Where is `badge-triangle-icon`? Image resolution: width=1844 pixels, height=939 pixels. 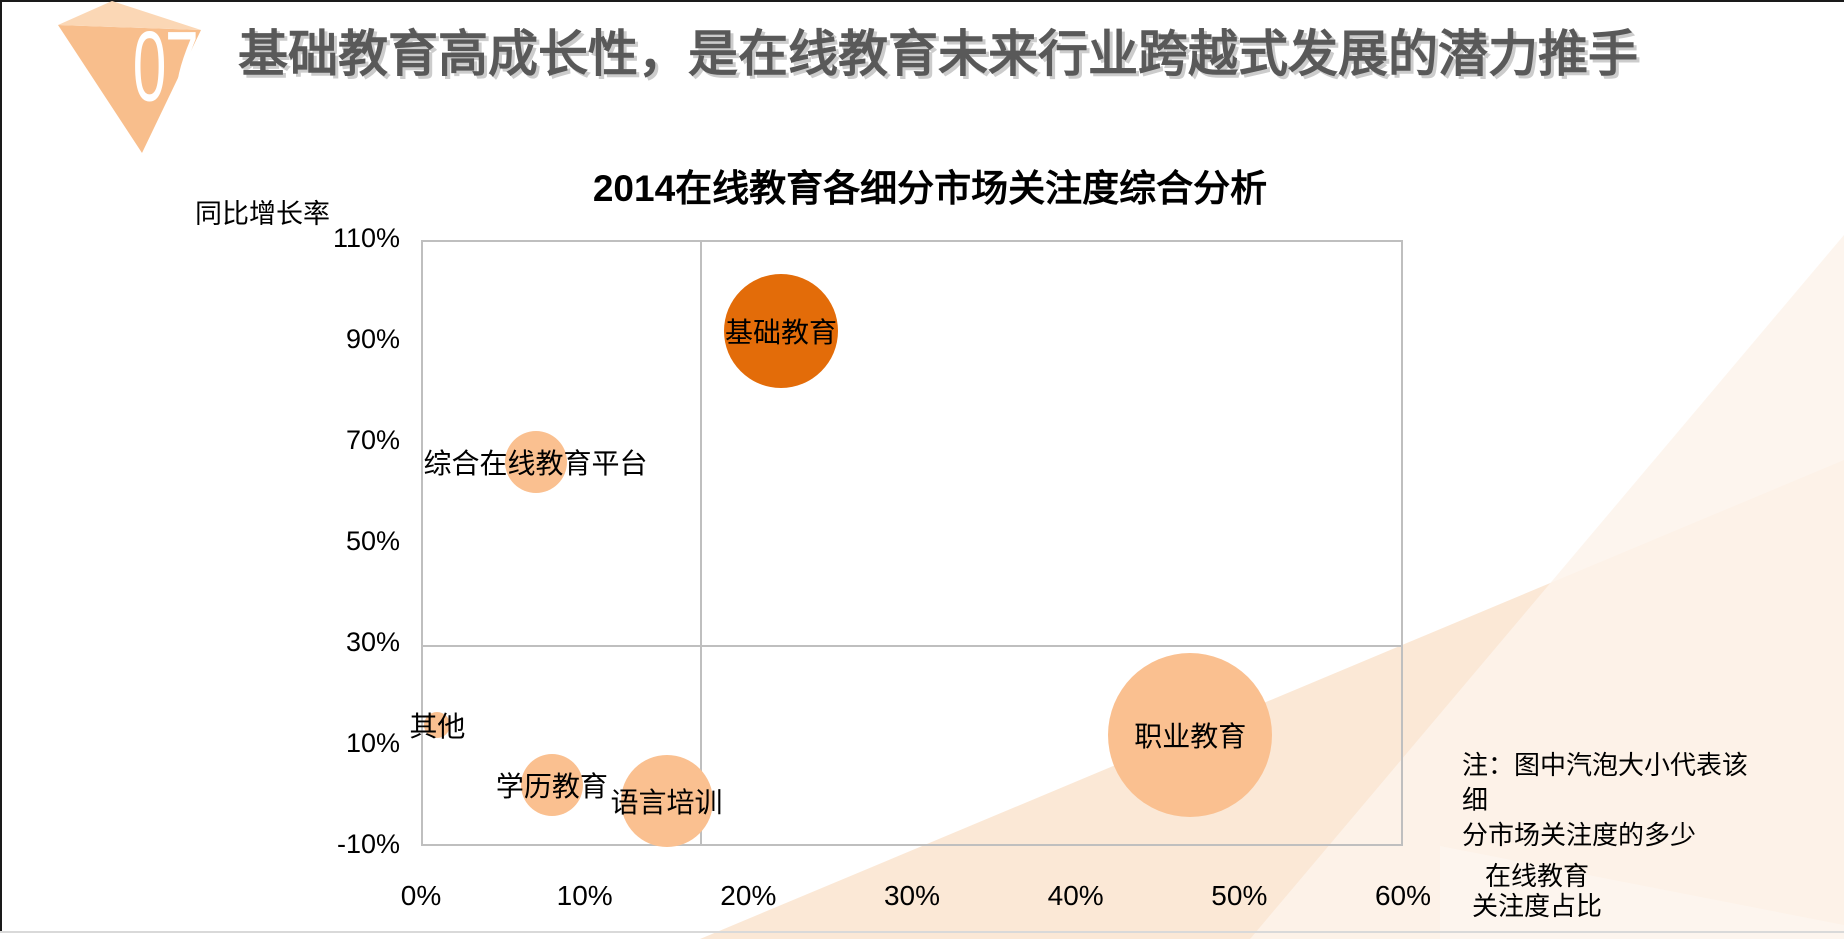
badge-triangle-icon is located at coordinates (129, 89).